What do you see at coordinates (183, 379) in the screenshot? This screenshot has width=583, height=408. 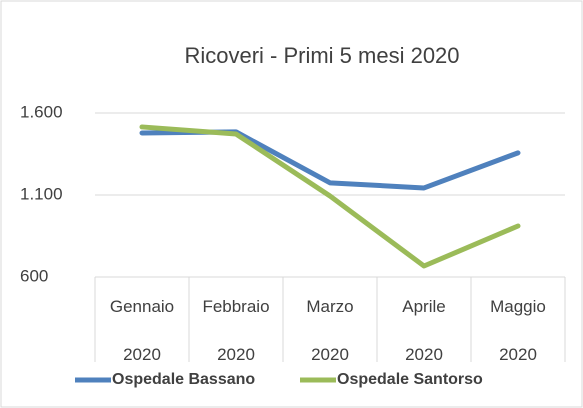 I see `legend-label: Ospedale Bassano` at bounding box center [183, 379].